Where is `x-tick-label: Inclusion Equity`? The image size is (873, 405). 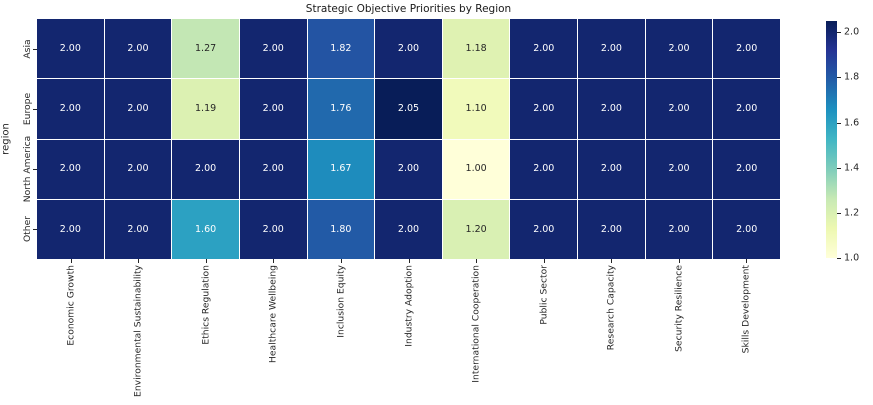
x-tick-label: Inclusion Equity is located at coordinates (341, 301).